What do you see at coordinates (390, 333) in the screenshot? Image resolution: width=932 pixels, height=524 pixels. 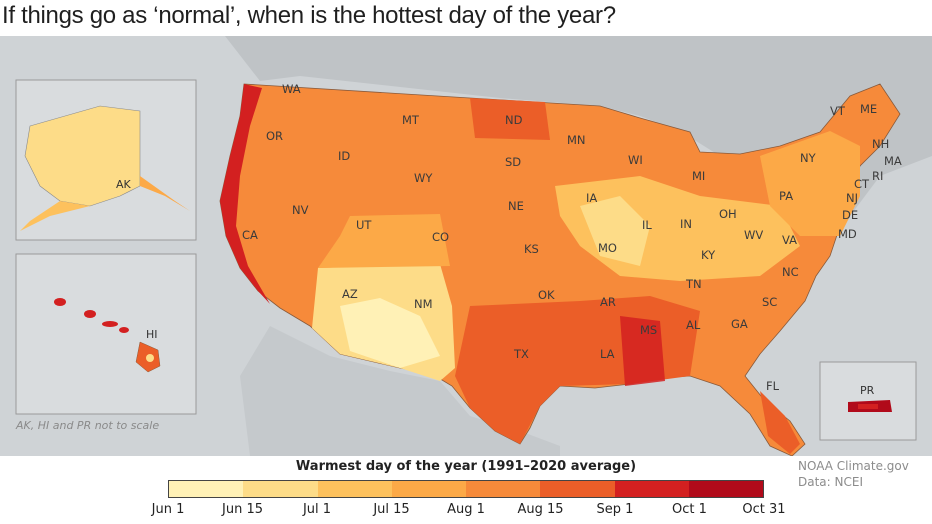 I see `southwest-palest` at bounding box center [390, 333].